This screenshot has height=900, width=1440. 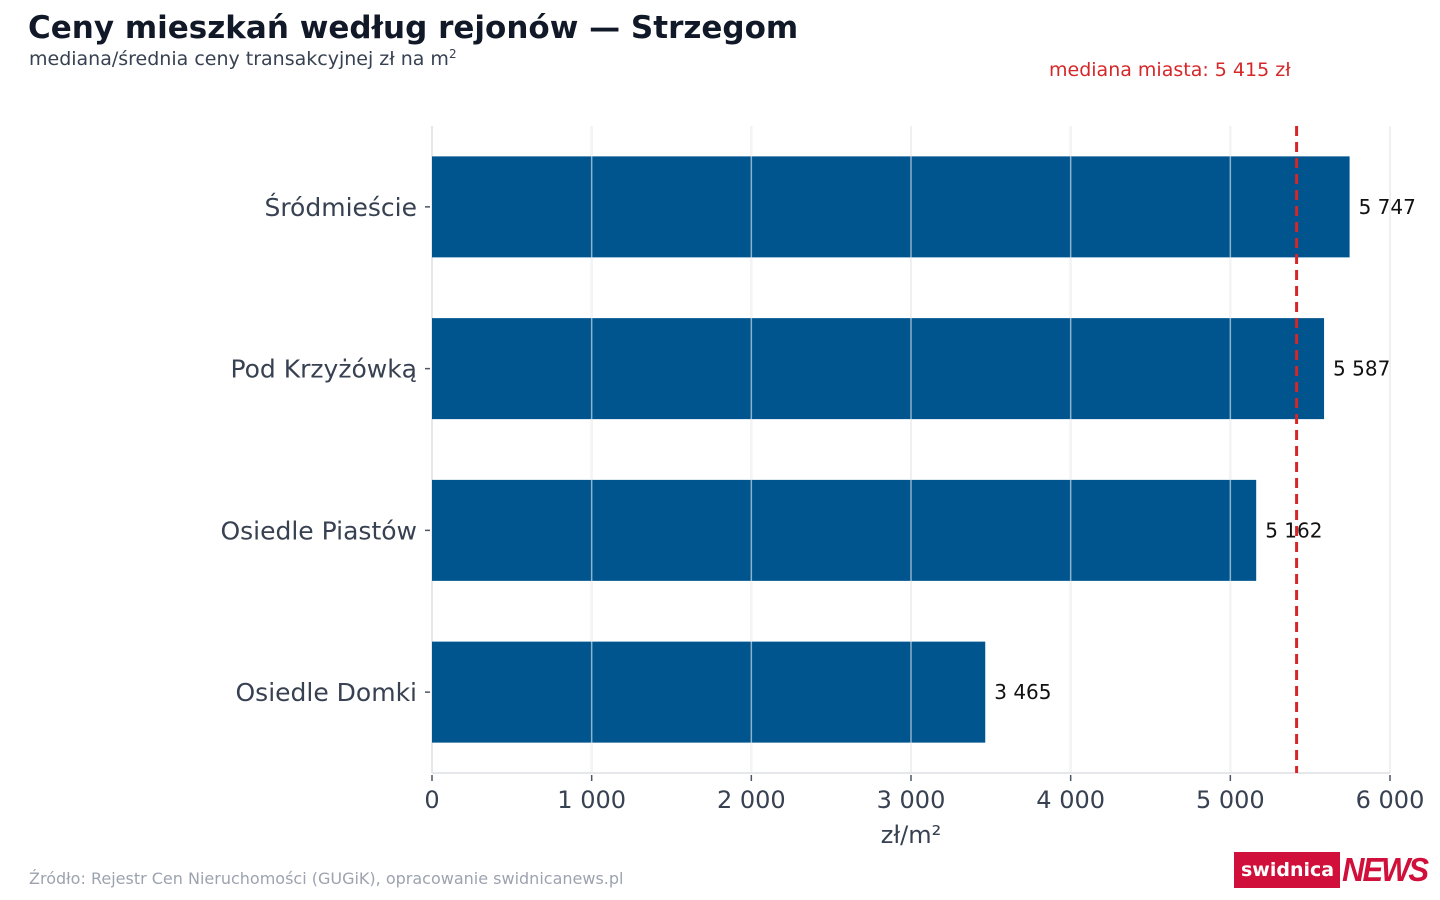 I want to click on subtitle-superscript: 2, so click(x=452, y=54).